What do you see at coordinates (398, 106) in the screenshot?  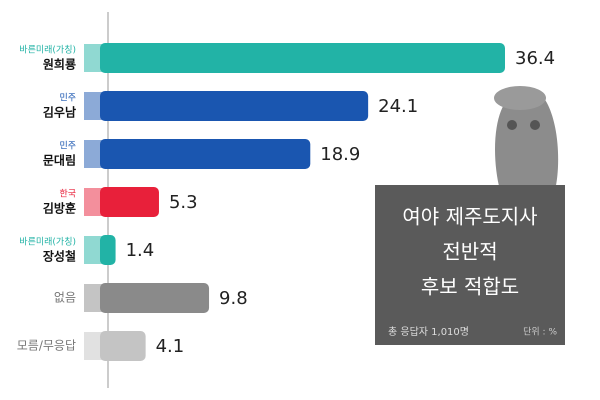 I see `value-label: 24.1` at bounding box center [398, 106].